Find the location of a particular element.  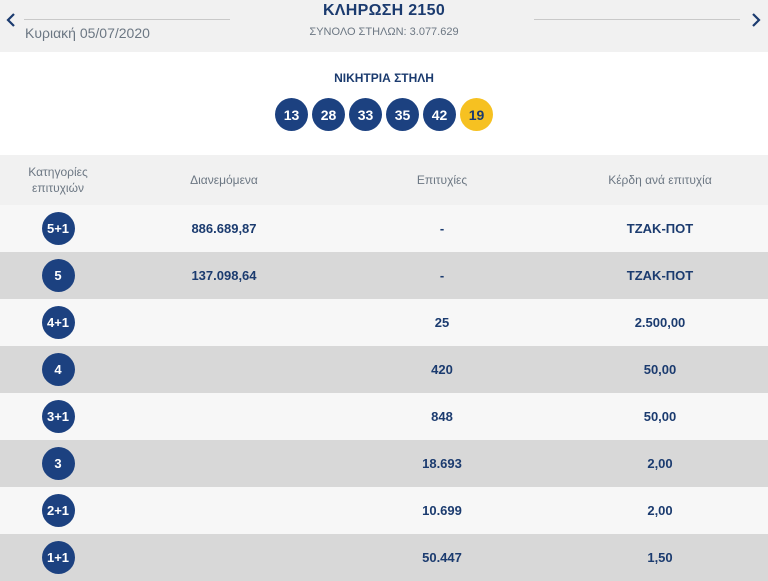

winners-cell: 18.693 is located at coordinates (442, 463).